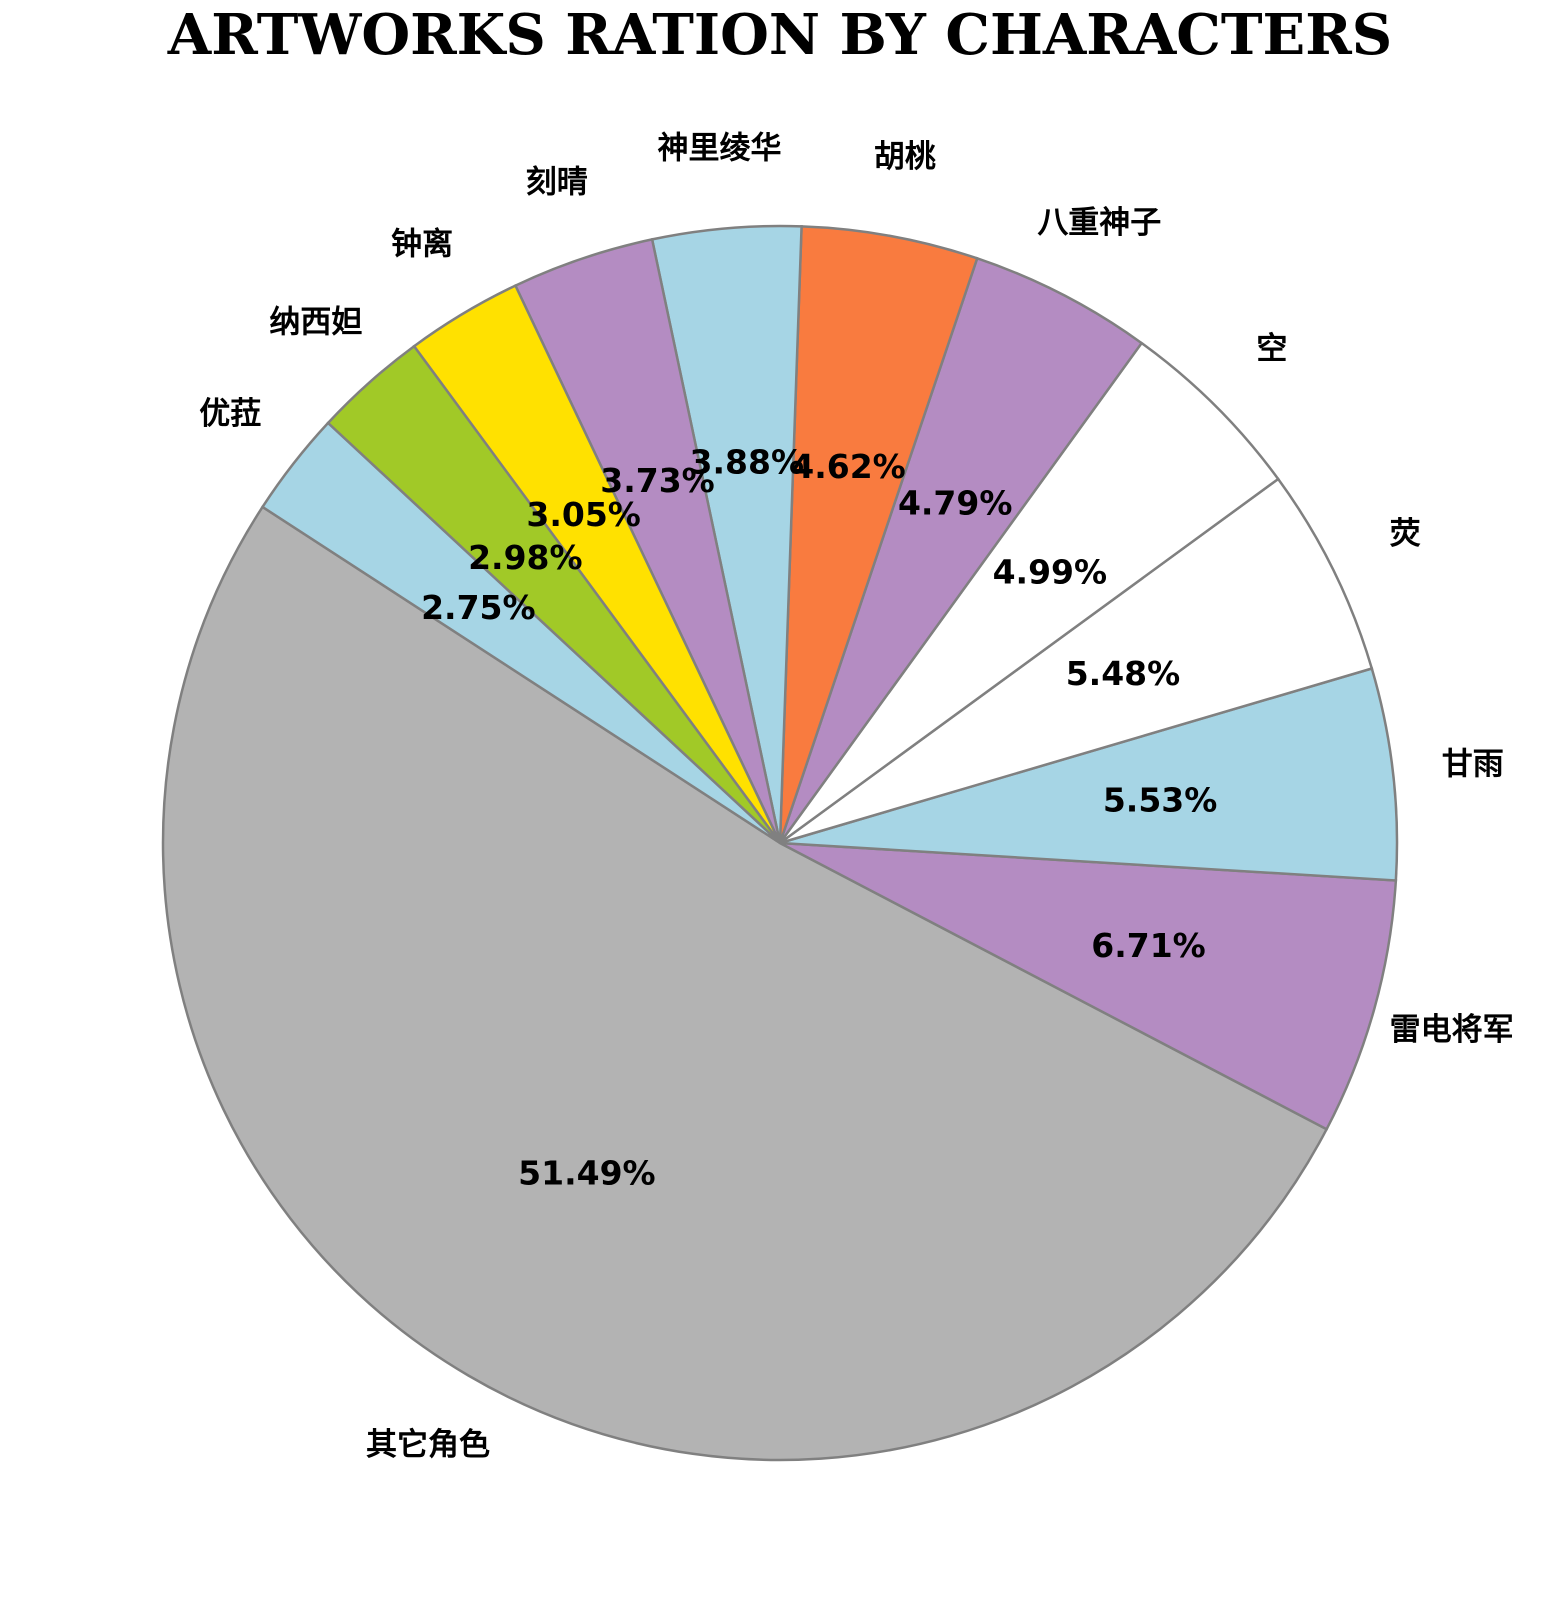  I want to click on slice-category-label: 纳西妲, so click(315, 323).